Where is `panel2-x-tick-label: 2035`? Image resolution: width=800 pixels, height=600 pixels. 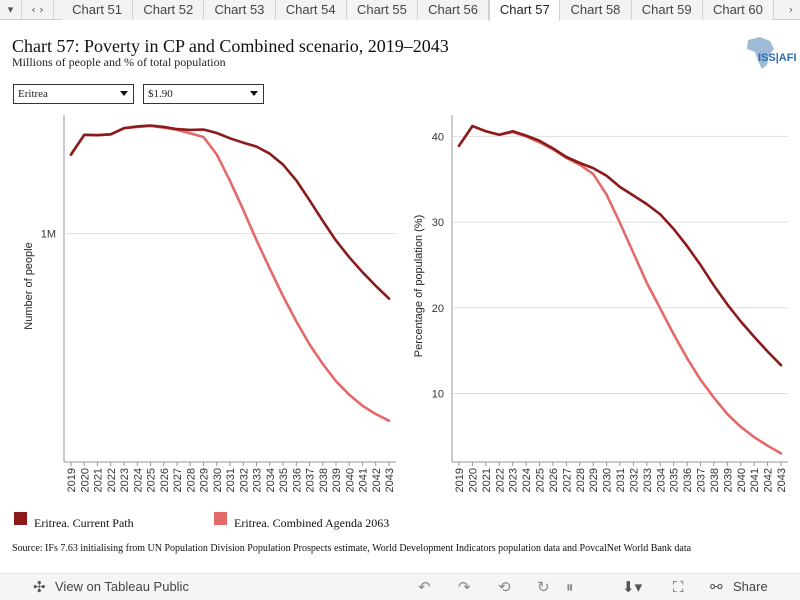
panel2-x-tick-label: 2035 is located at coordinates (675, 480).